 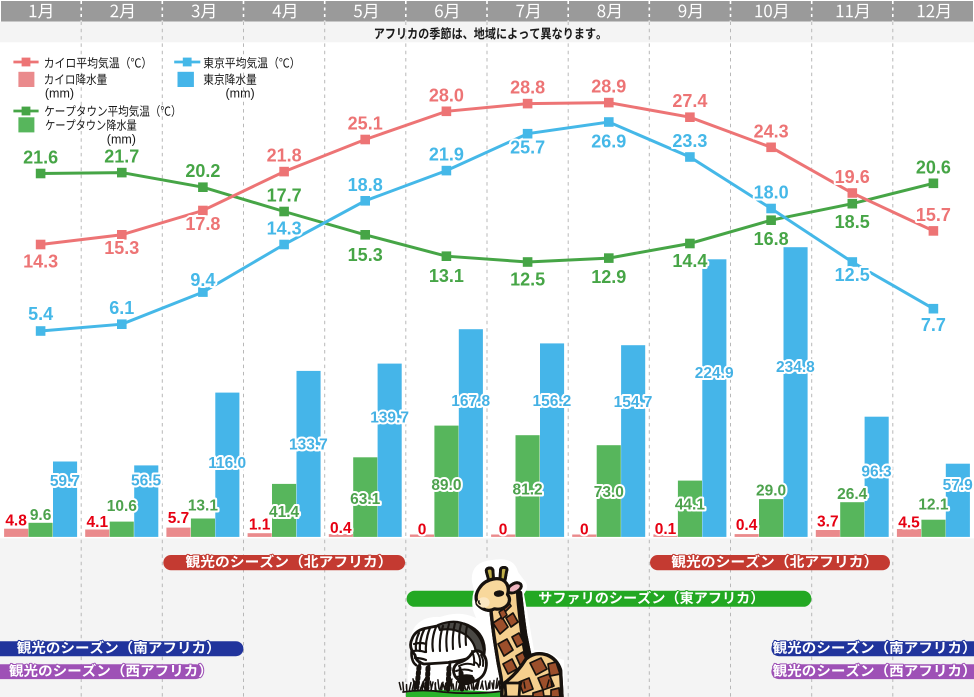 I want to click on svg-text: 20.2, so click(x=202, y=171).